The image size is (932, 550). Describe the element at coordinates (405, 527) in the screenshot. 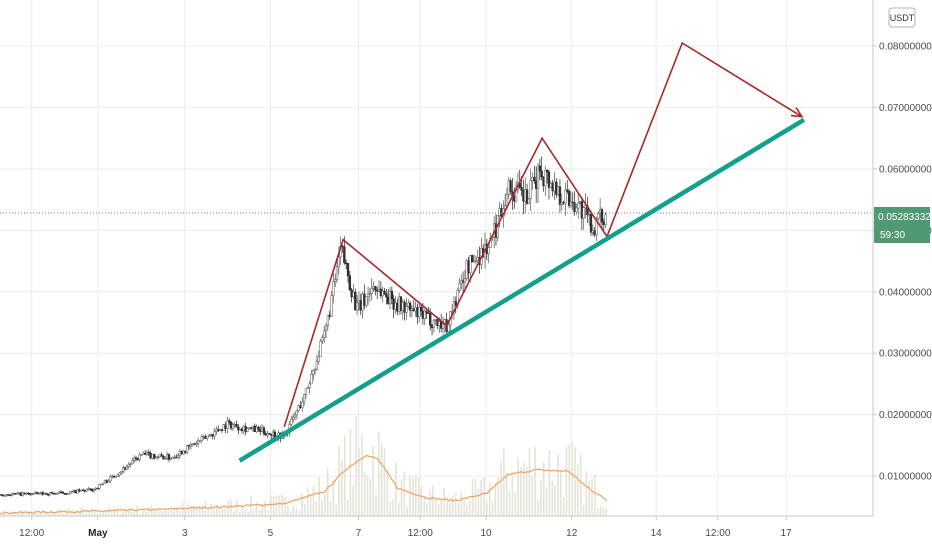

I see `time-axis: 12:00 May 3 5 7 12:00 10 12 14 12:00 17` at that location.